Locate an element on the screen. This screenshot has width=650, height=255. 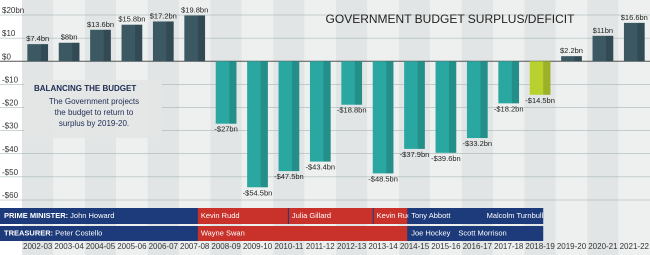
x-tick-label: 2007-08 is located at coordinates (195, 246).